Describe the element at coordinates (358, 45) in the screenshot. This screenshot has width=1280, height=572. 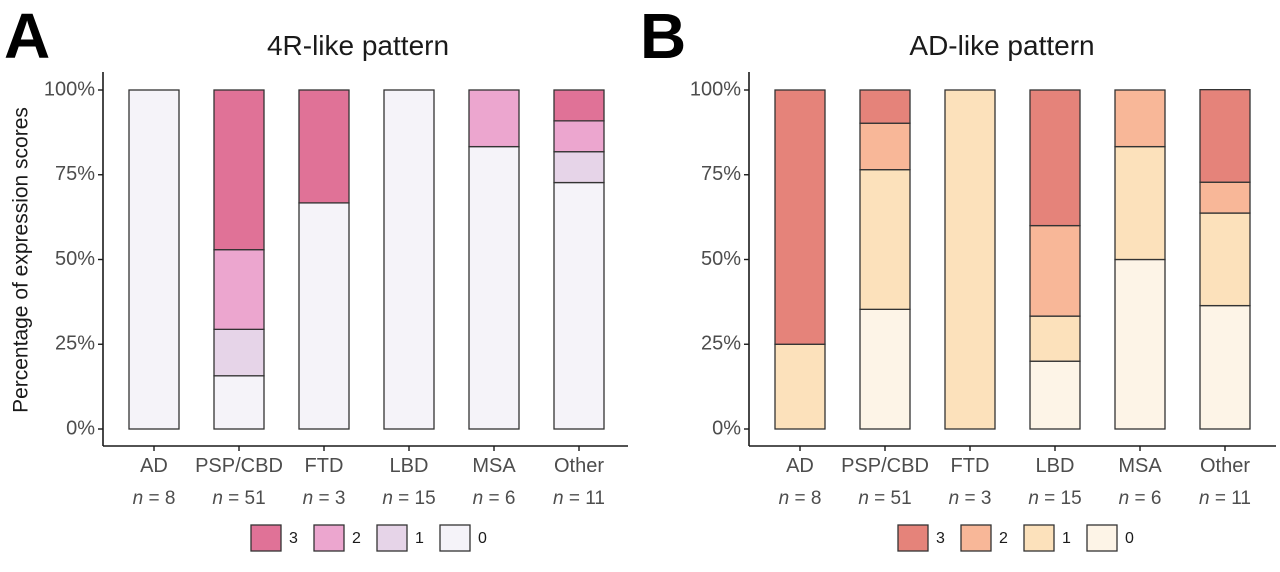
I see `panel-a-title: 4R-like pattern` at that location.